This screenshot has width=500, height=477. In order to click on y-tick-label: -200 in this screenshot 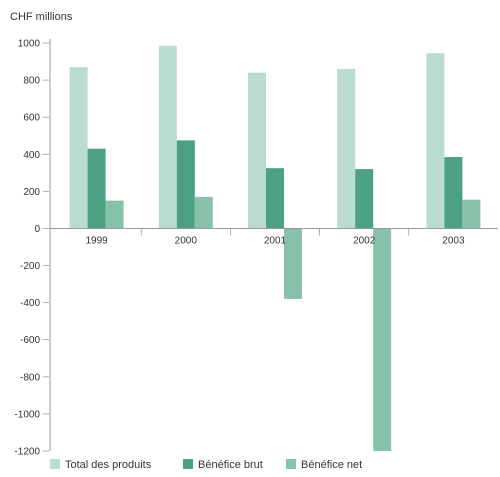, I will do `click(30, 266)`.